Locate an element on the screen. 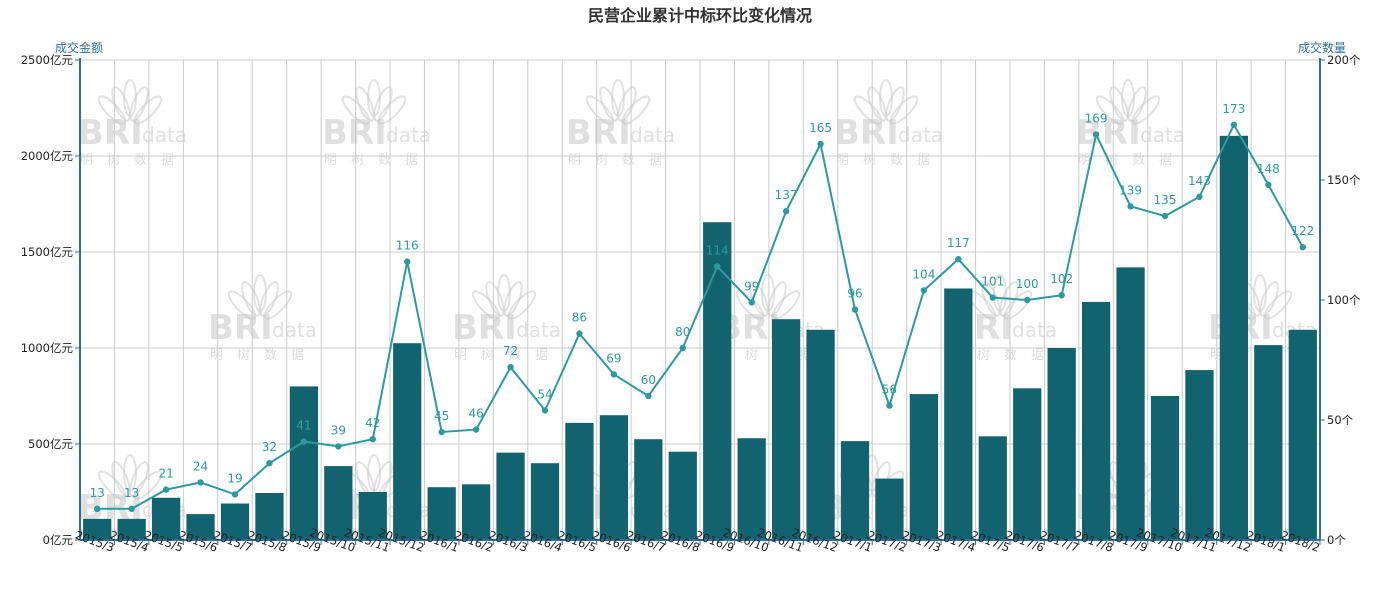 The width and height of the screenshot is (1400, 600). bar-2015/6 is located at coordinates (200, 527).